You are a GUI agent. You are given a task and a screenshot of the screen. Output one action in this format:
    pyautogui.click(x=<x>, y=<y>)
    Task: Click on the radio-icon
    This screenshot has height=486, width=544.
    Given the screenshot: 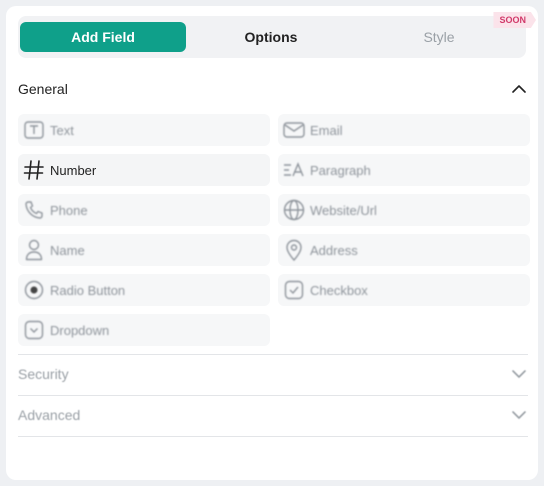 What is the action you would take?
    pyautogui.click(x=34, y=290)
    